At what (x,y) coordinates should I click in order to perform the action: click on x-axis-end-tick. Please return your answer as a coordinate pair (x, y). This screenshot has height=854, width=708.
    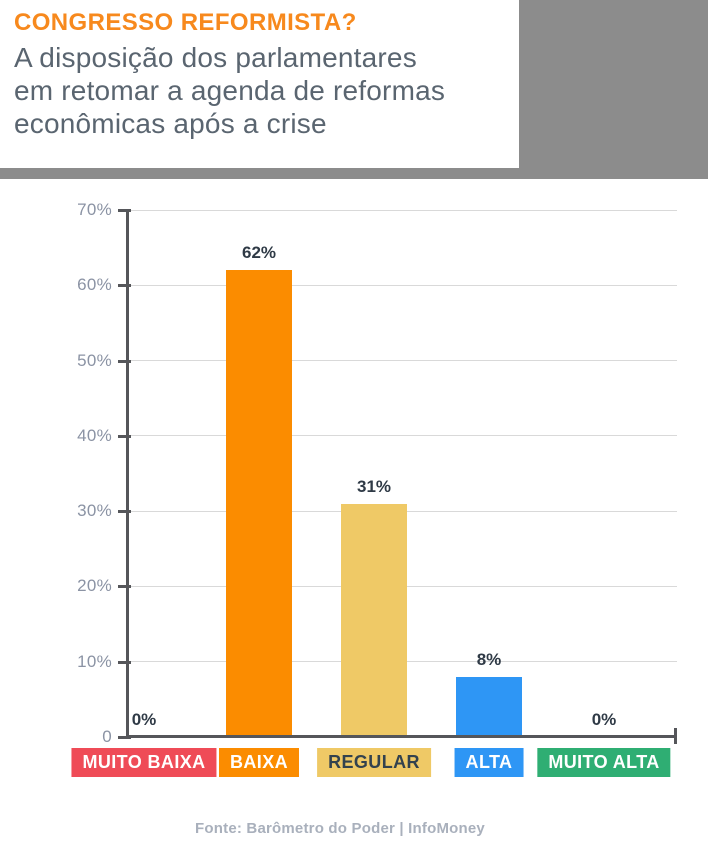
    Looking at the image, I should click on (675, 736).